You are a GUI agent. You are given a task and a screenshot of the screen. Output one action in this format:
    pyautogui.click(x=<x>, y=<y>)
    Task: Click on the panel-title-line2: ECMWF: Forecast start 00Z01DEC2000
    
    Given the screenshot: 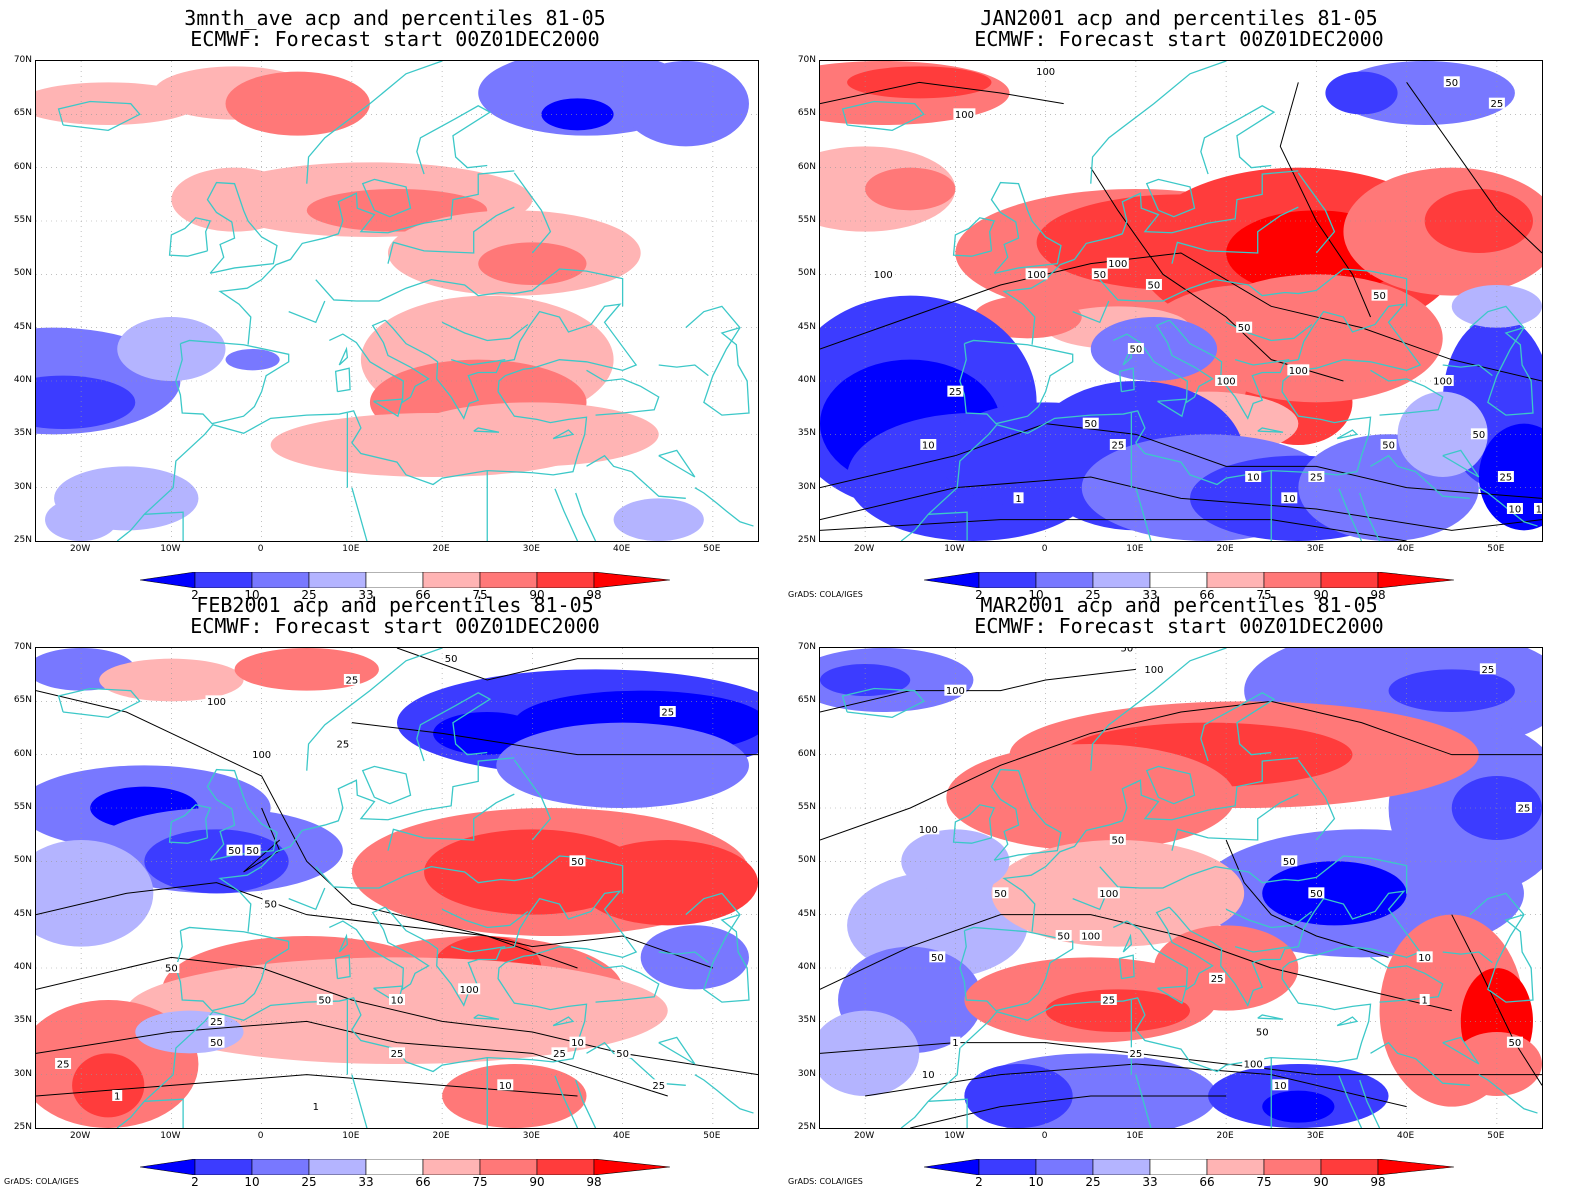 What is the action you would take?
    pyautogui.click(x=395, y=39)
    